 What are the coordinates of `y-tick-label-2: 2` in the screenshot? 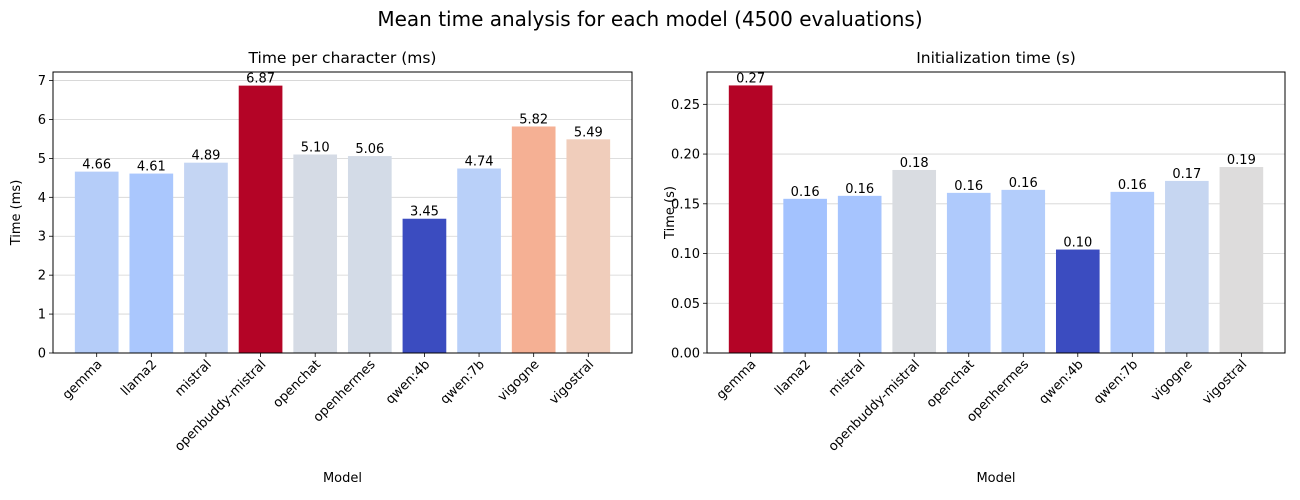 It's located at (42, 276).